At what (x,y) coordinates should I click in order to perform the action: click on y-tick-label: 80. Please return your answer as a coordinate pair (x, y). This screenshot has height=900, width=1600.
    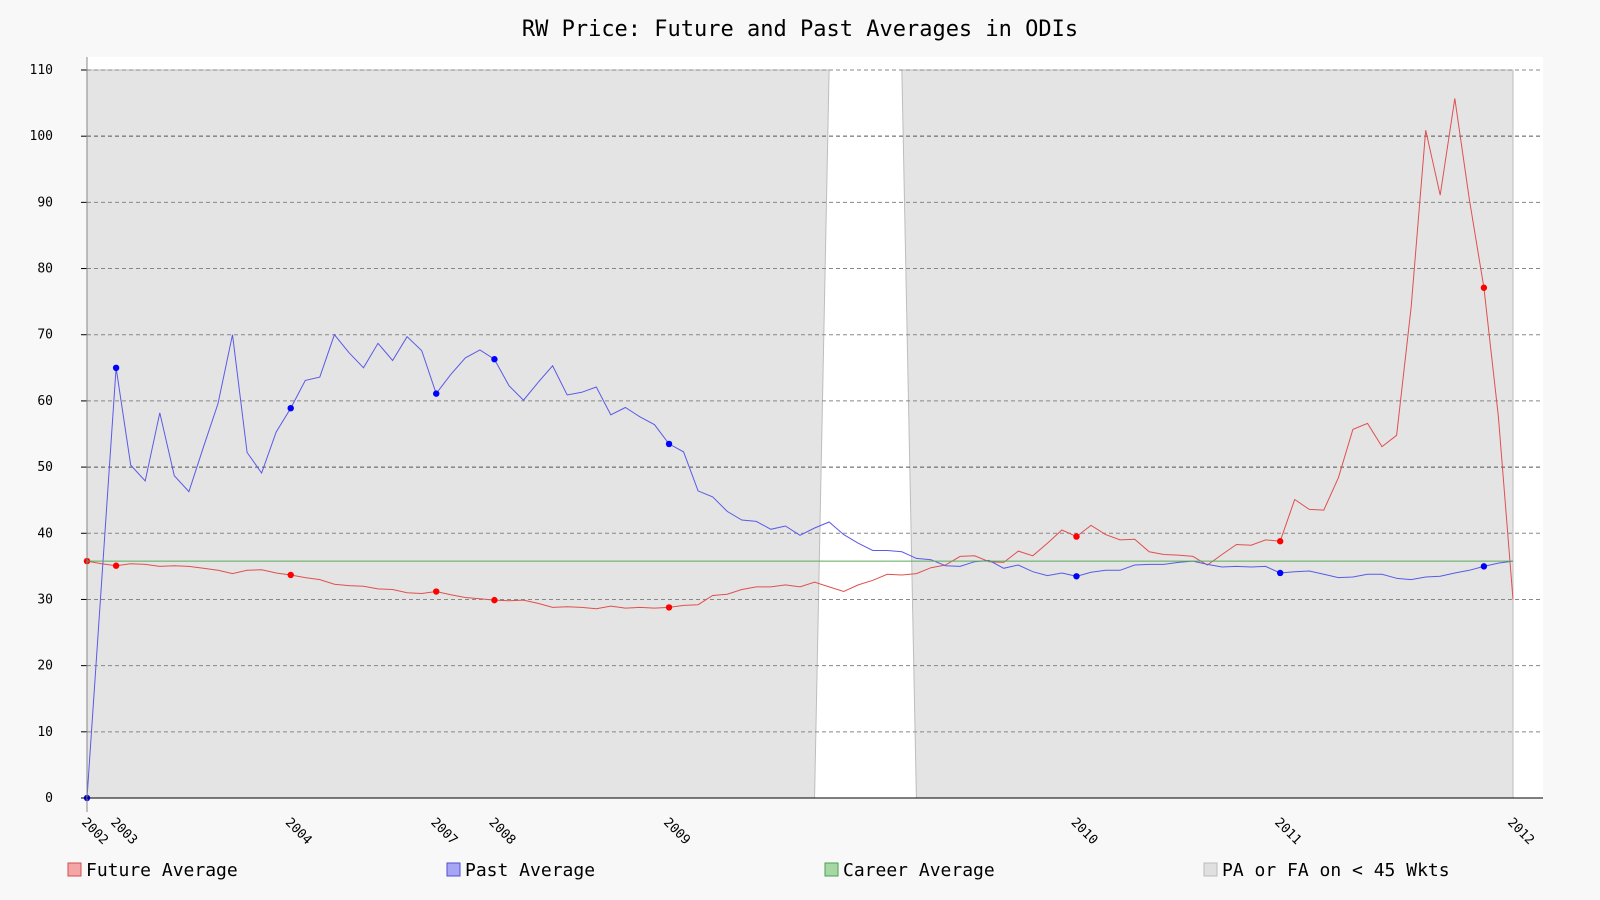
    Looking at the image, I should click on (45, 269).